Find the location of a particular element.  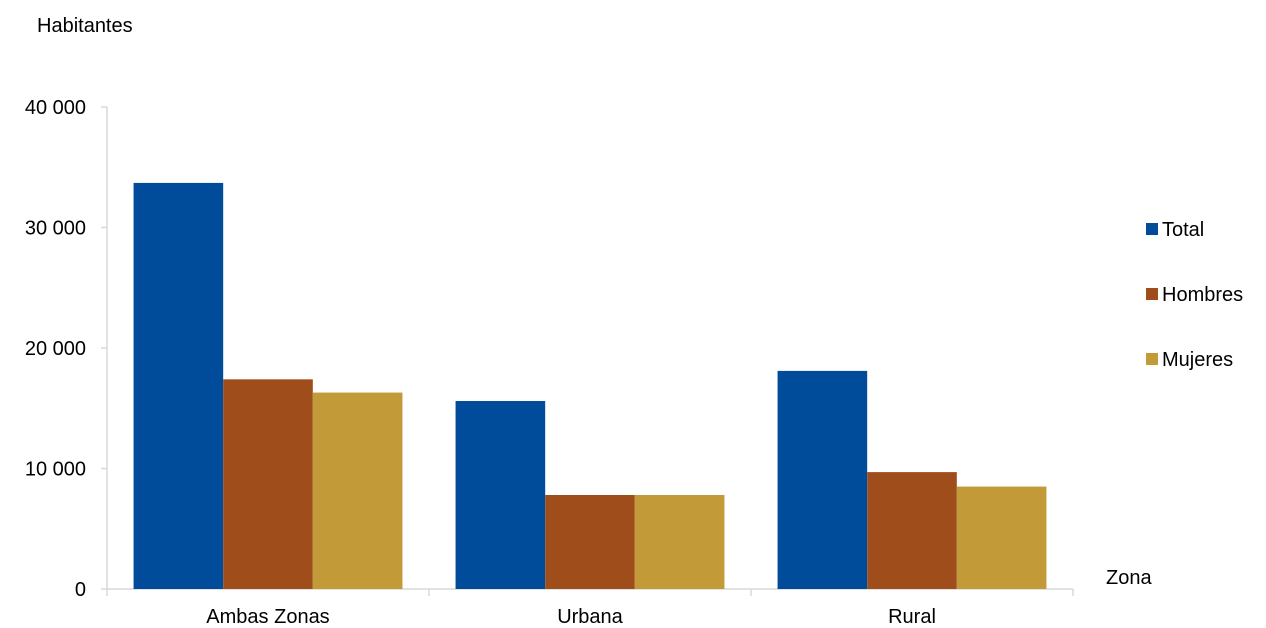

bar-mujeres-rural is located at coordinates (1001, 537).